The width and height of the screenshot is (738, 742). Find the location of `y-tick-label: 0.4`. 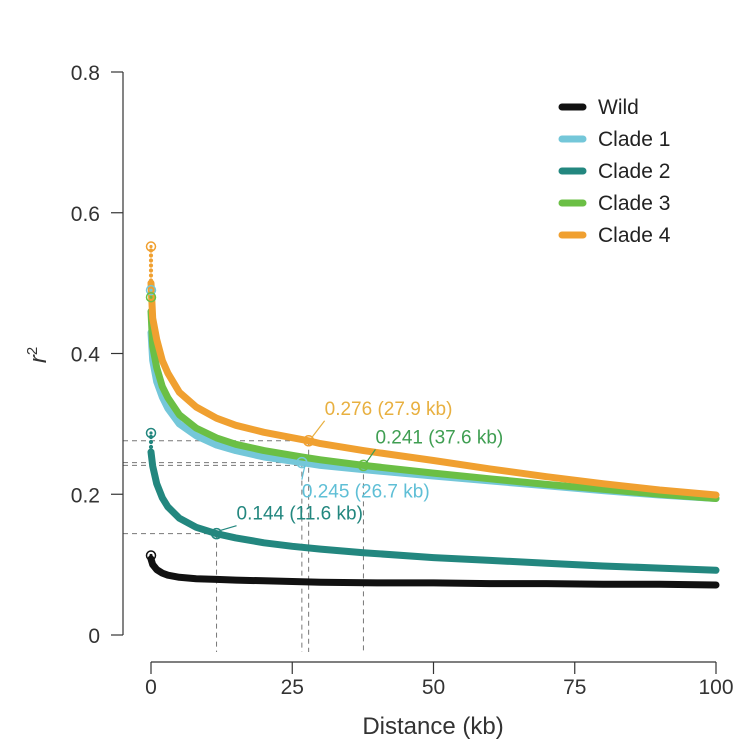

y-tick-label: 0.4 is located at coordinates (86, 355).